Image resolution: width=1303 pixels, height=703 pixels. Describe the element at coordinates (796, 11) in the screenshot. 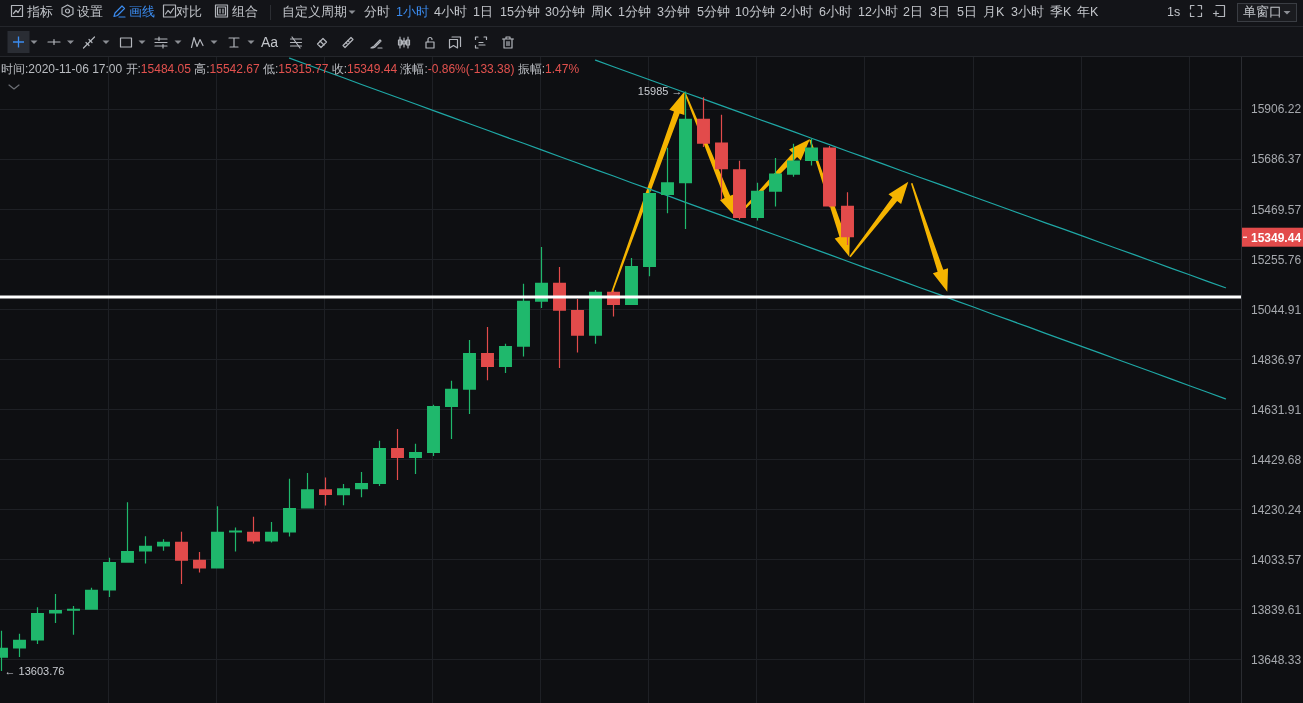

I see `text: 2小时` at that location.